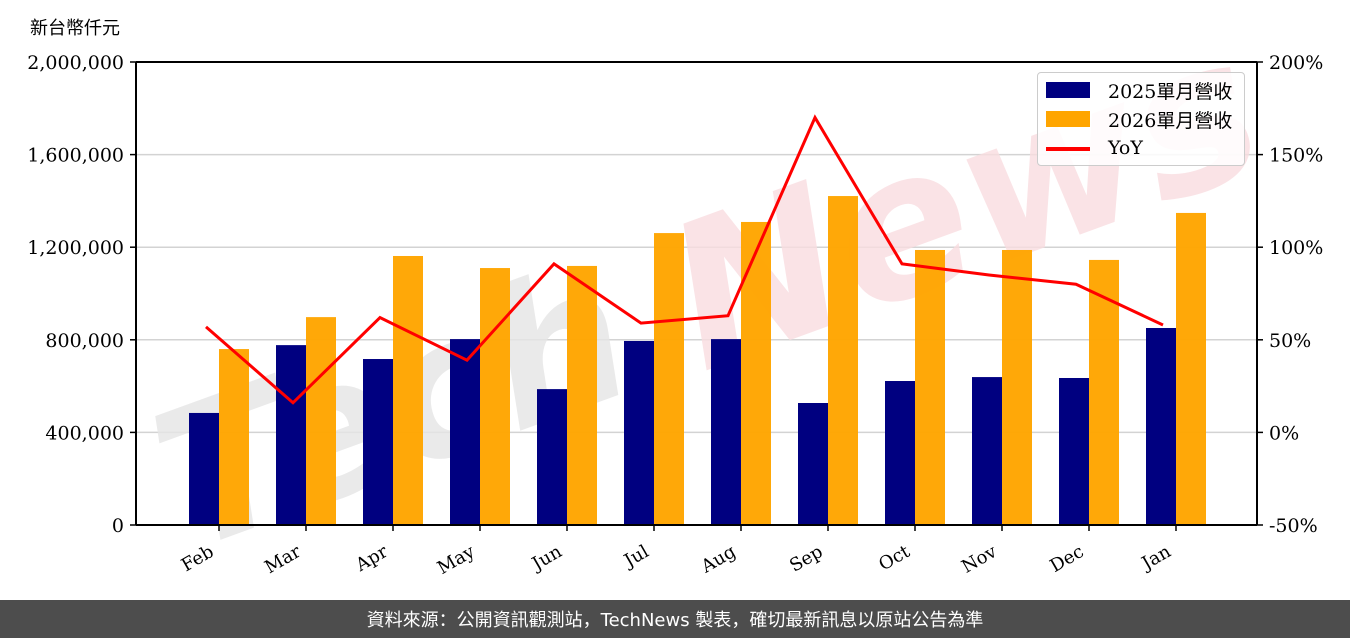  I want to click on bar-2025-oct, so click(900, 453).